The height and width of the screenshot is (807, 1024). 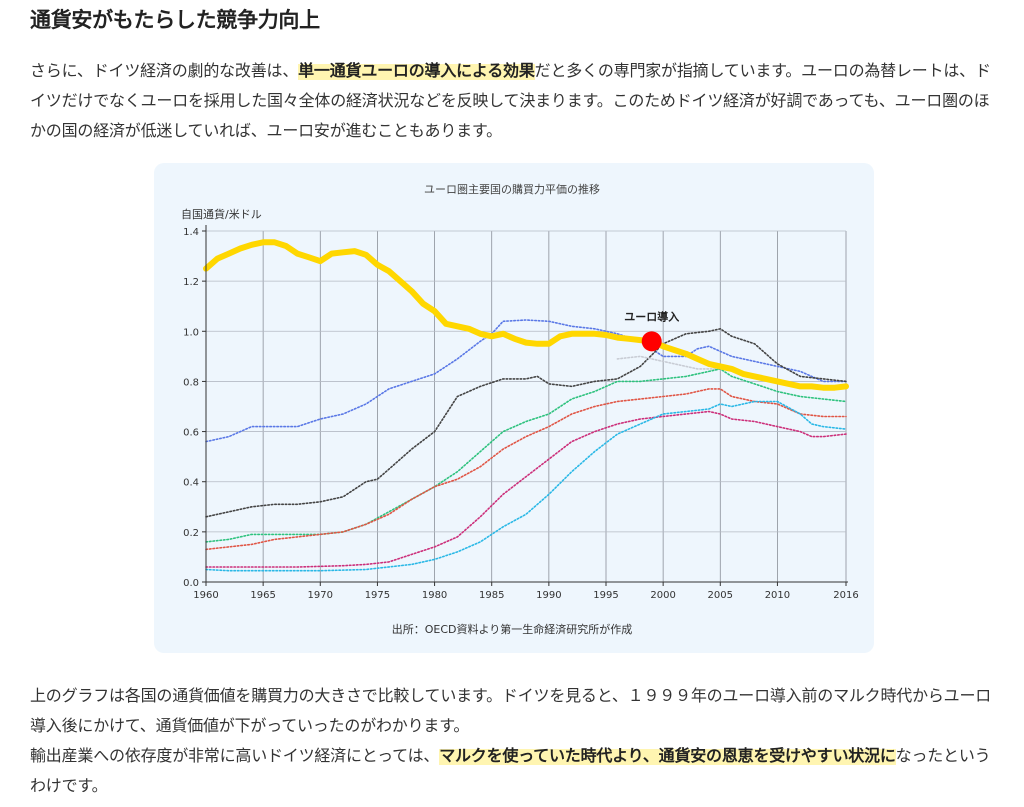 What do you see at coordinates (491, 595) in the screenshot?
I see `x-tick-label: 1985` at bounding box center [491, 595].